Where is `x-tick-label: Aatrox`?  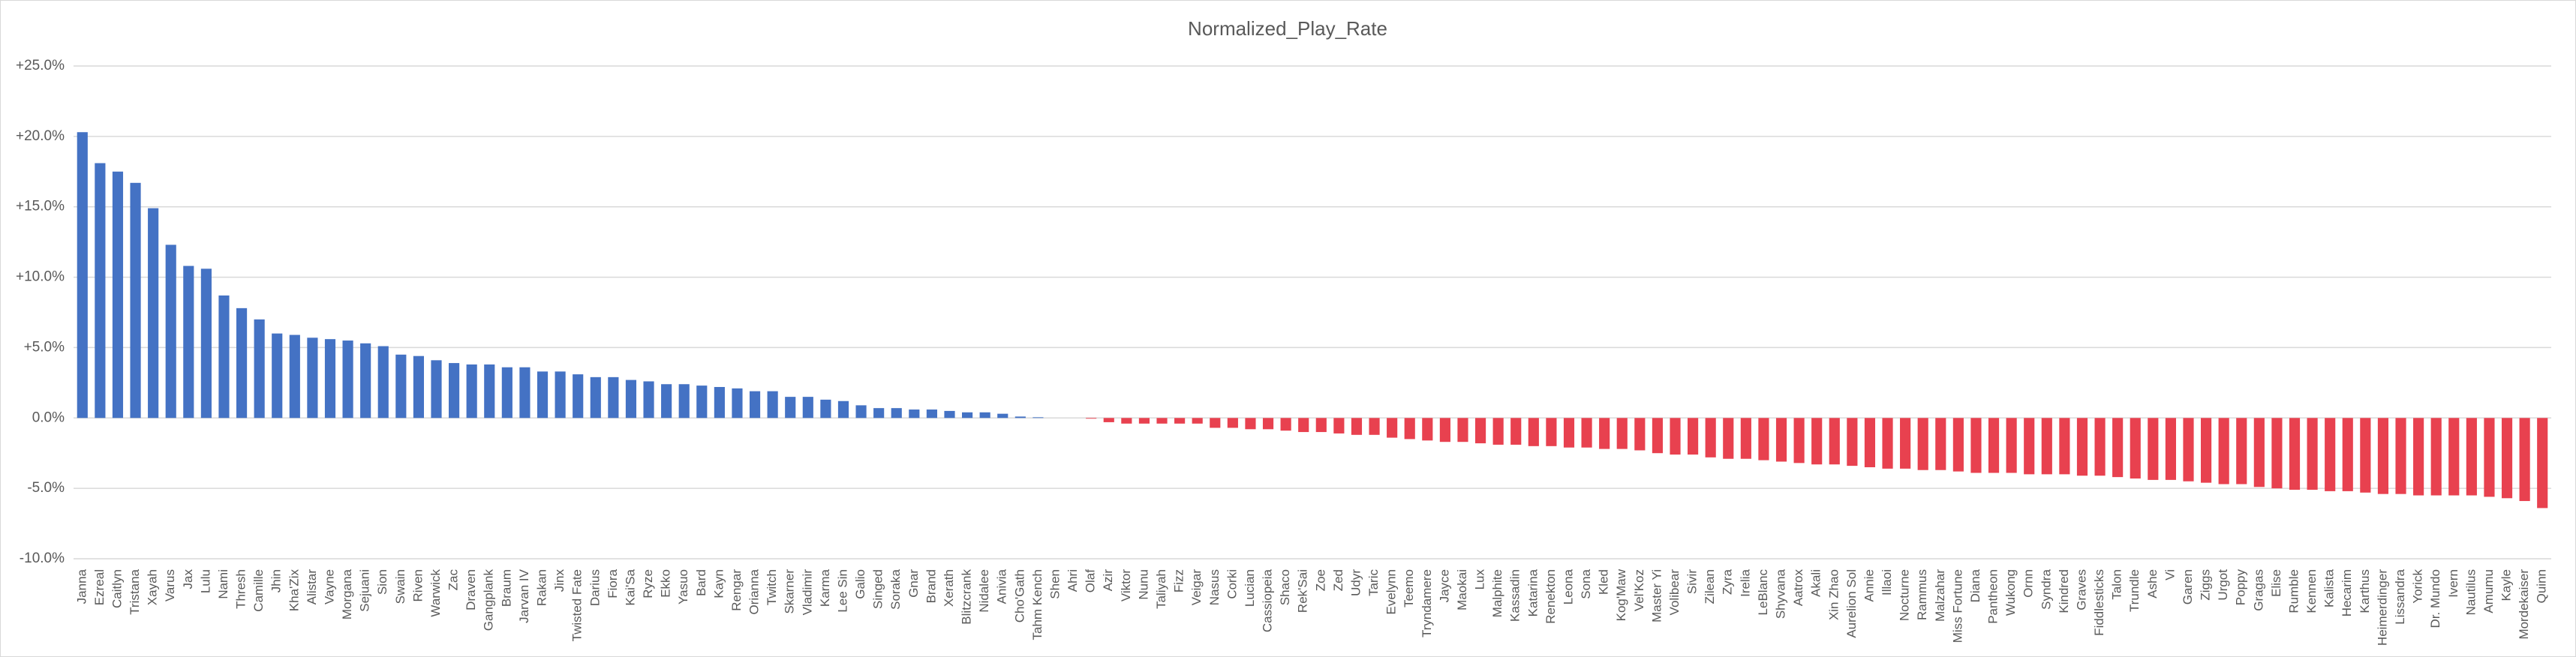
x-tick-label: Aatrox is located at coordinates (1798, 588).